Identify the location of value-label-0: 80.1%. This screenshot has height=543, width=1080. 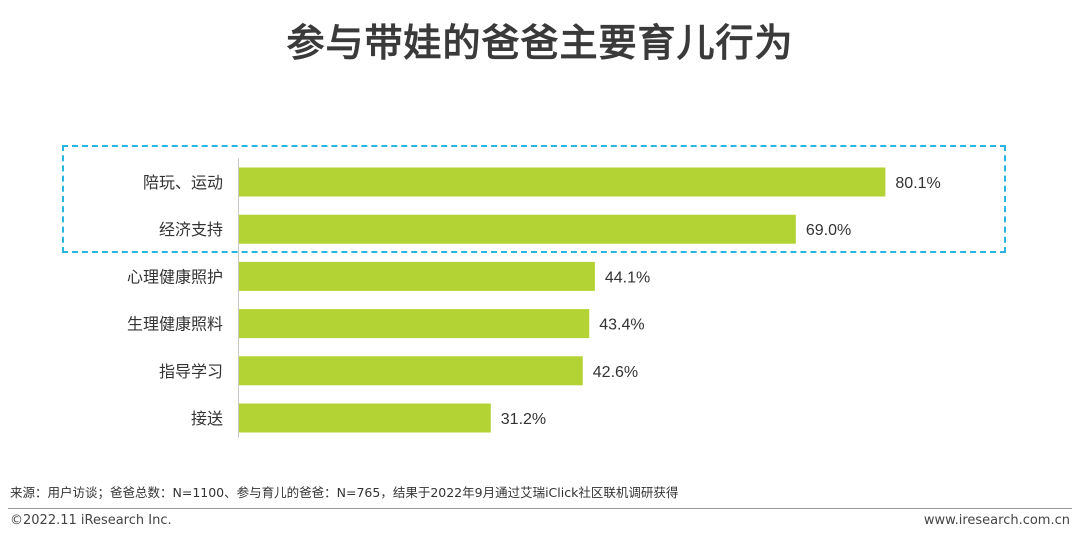
(917, 183).